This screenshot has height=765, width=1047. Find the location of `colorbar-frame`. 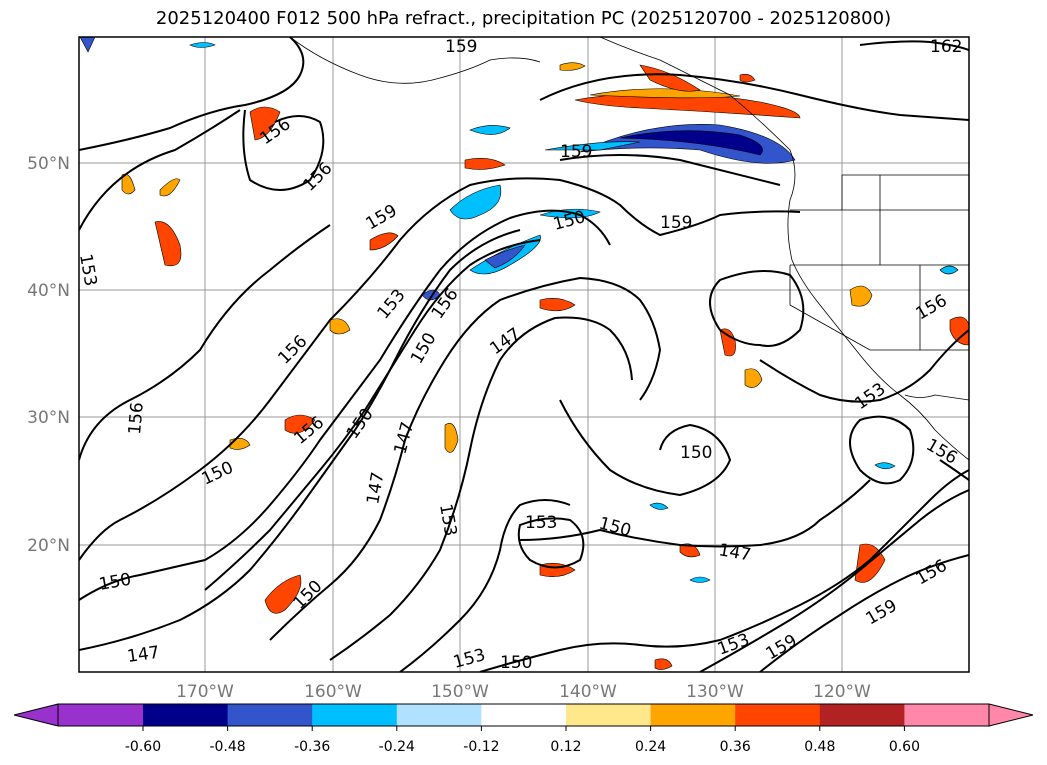

colorbar-frame is located at coordinates (523, 715).